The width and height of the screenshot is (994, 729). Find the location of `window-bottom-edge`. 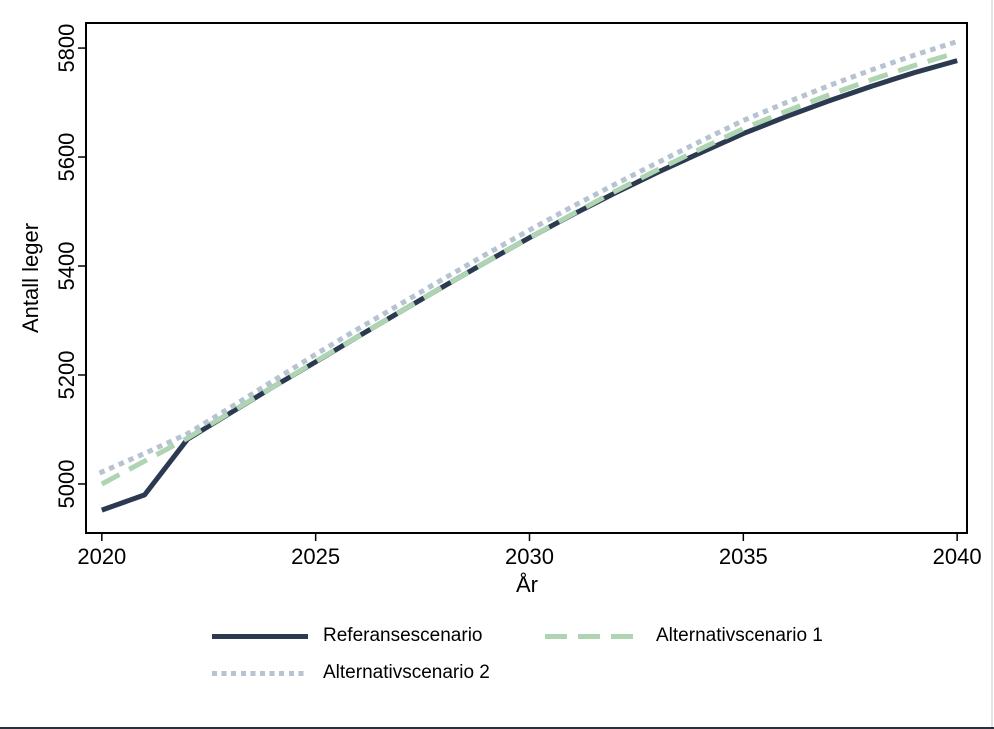

window-bottom-edge is located at coordinates (497, 728).